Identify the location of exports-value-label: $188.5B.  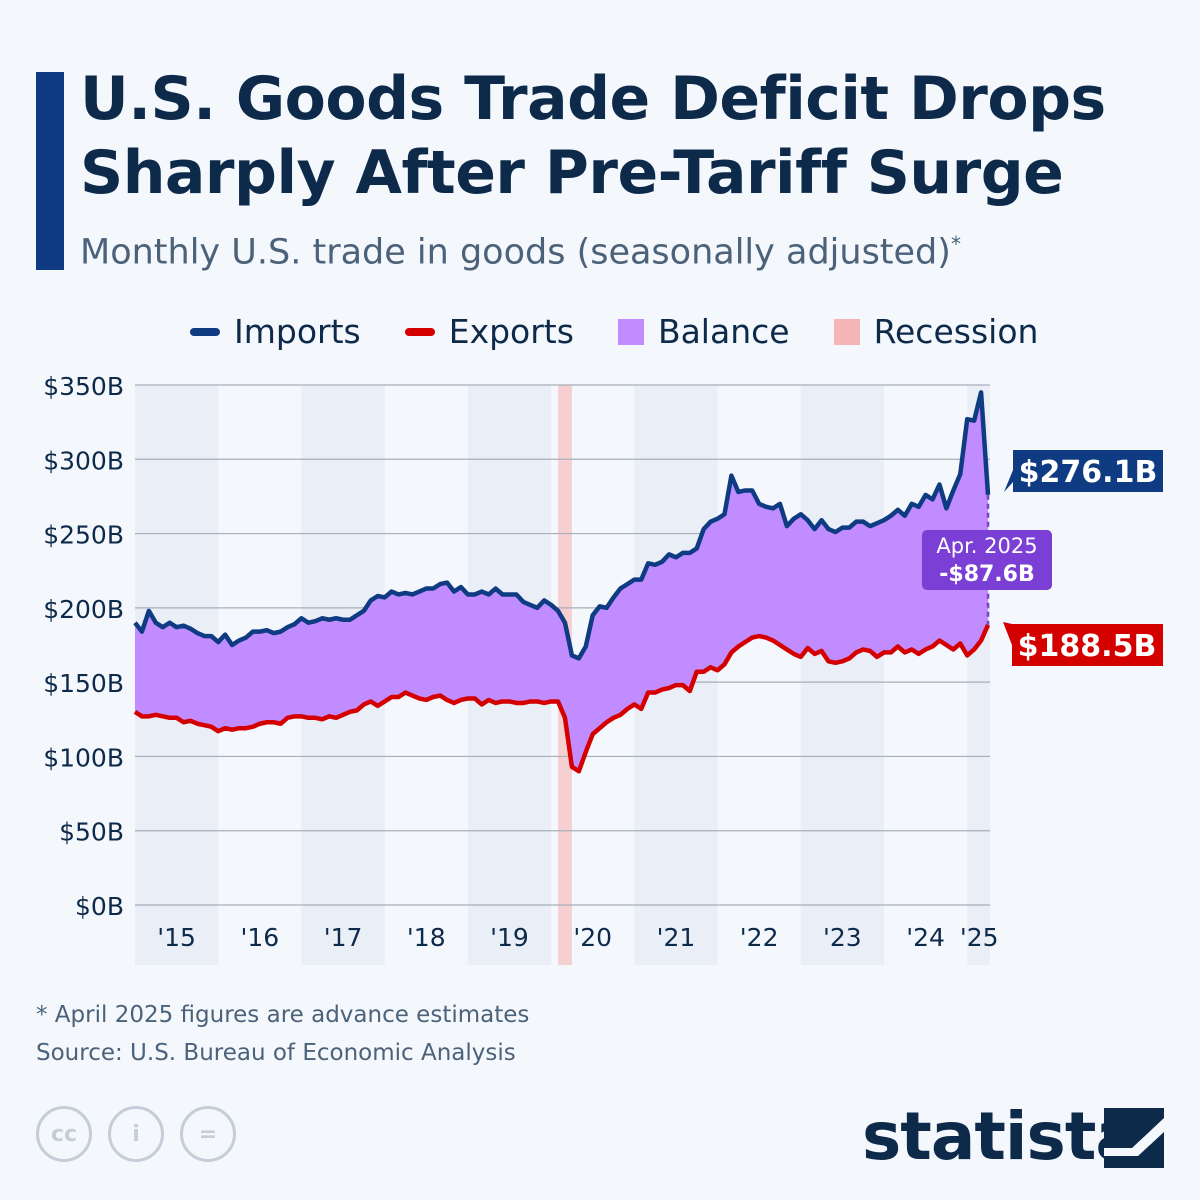
(1087, 646).